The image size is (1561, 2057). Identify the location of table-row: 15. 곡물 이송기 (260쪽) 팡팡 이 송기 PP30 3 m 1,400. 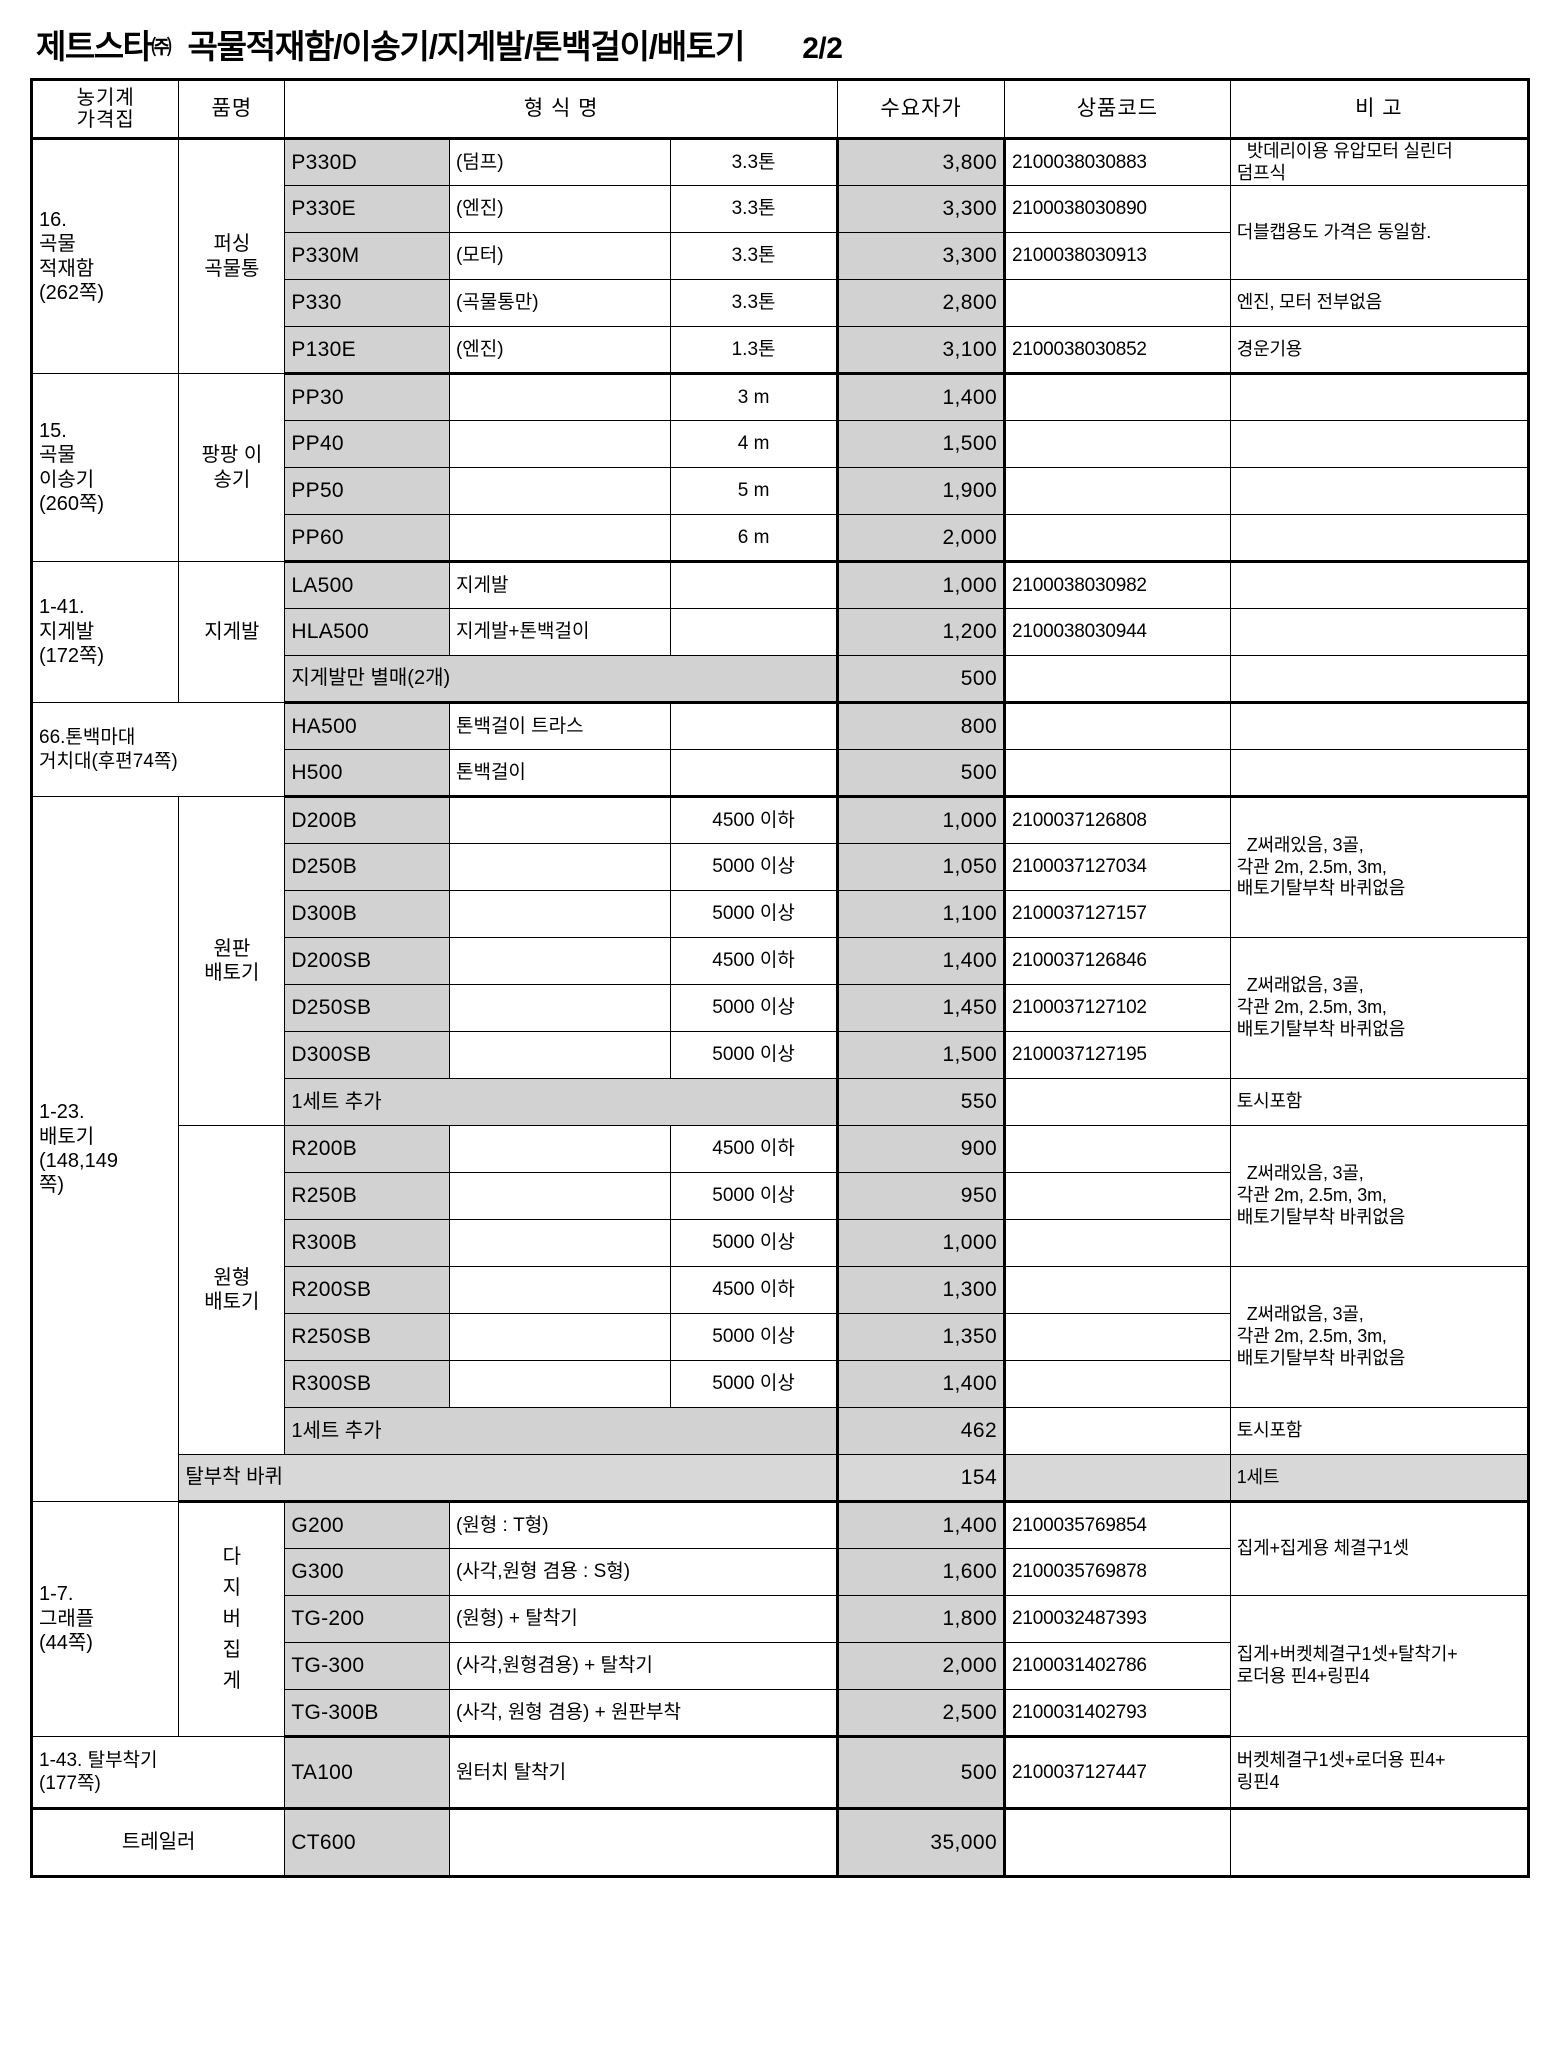
(780, 467).